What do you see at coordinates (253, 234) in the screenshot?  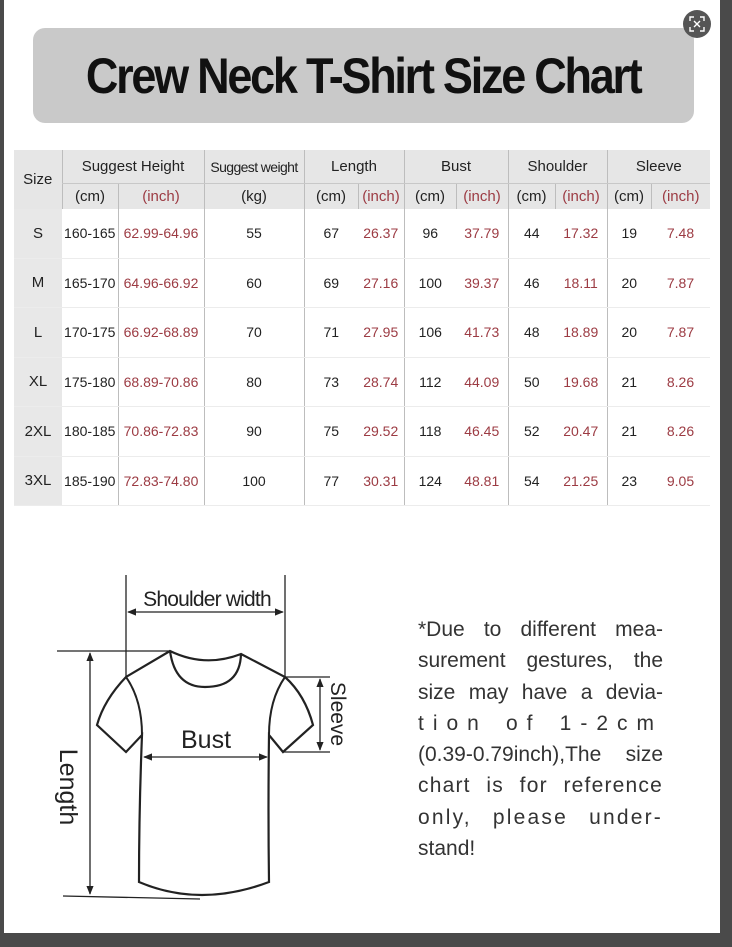 I see `value-cell: 55` at bounding box center [253, 234].